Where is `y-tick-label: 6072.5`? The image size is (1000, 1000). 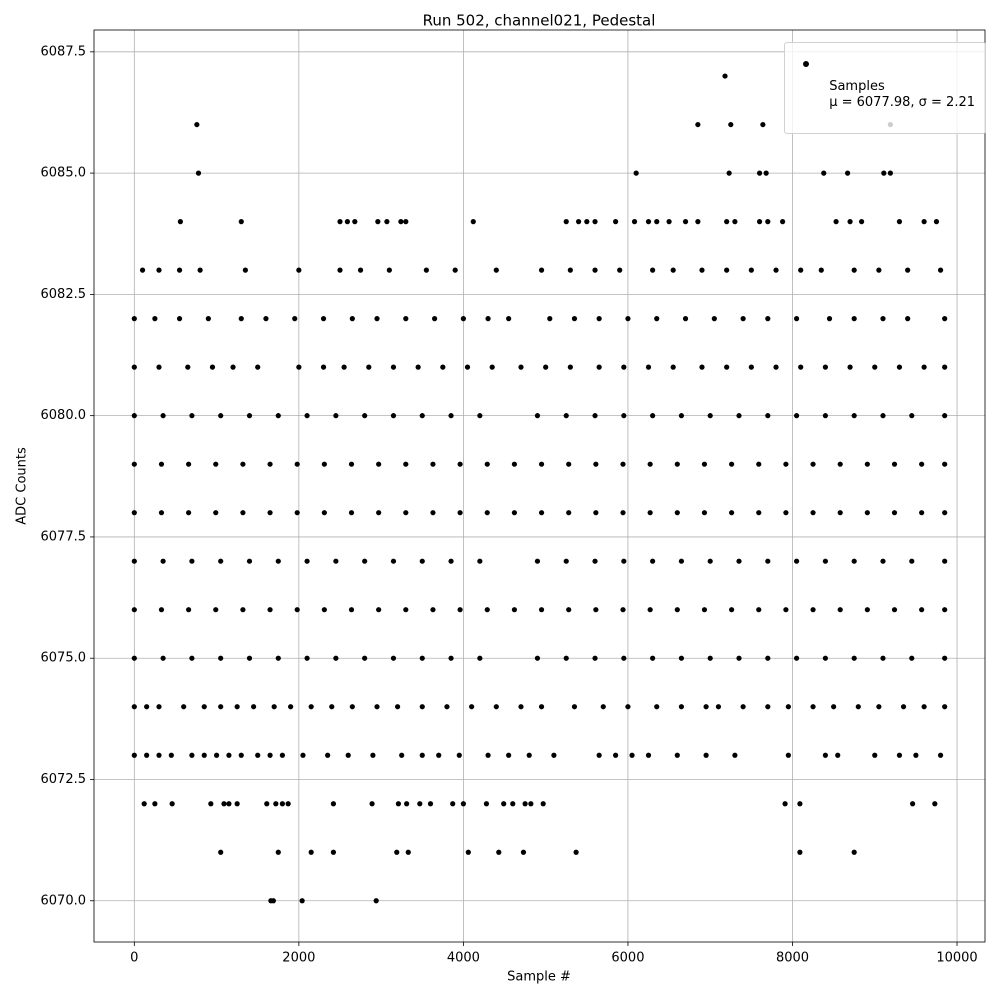 y-tick-label: 6072.5 is located at coordinates (64, 779).